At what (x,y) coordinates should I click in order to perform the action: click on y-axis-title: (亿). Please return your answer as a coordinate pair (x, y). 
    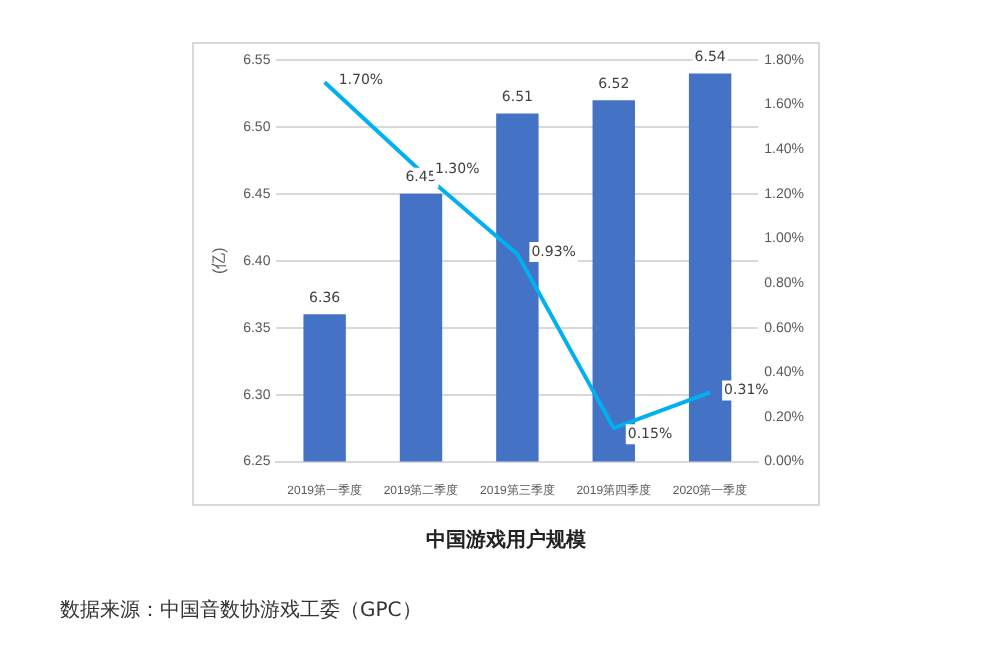
    Looking at the image, I should click on (219, 260).